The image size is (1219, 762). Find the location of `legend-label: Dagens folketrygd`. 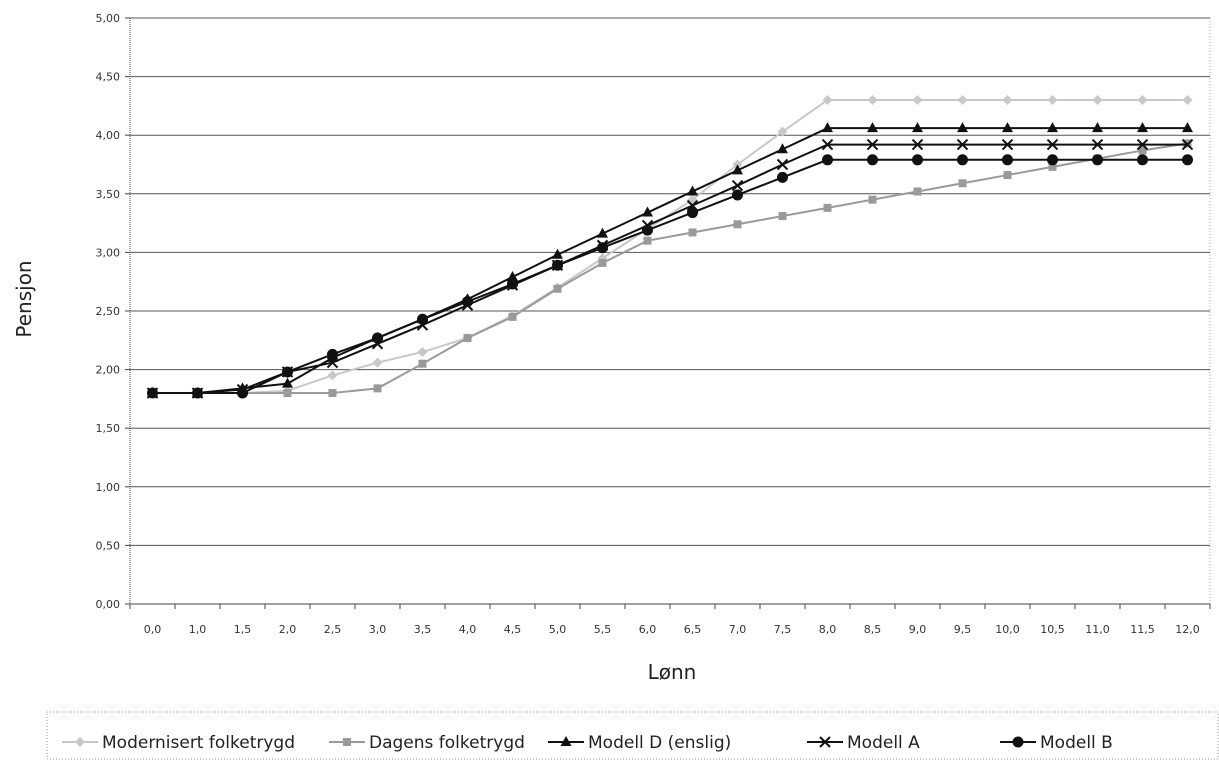

legend-label: Dagens folketrygd is located at coordinates (447, 743).